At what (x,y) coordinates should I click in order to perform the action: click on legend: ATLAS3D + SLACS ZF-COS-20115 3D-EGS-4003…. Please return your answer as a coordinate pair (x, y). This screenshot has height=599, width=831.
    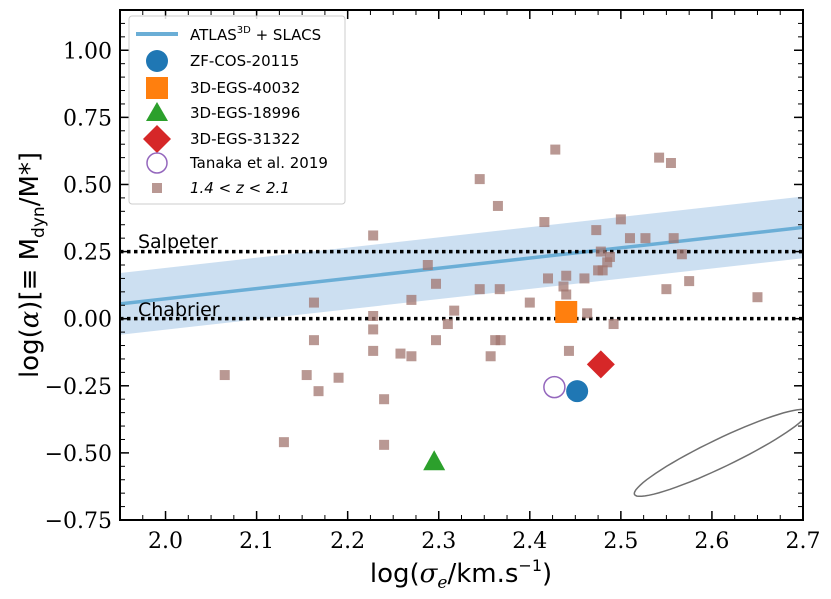
    Looking at the image, I should click on (237, 110).